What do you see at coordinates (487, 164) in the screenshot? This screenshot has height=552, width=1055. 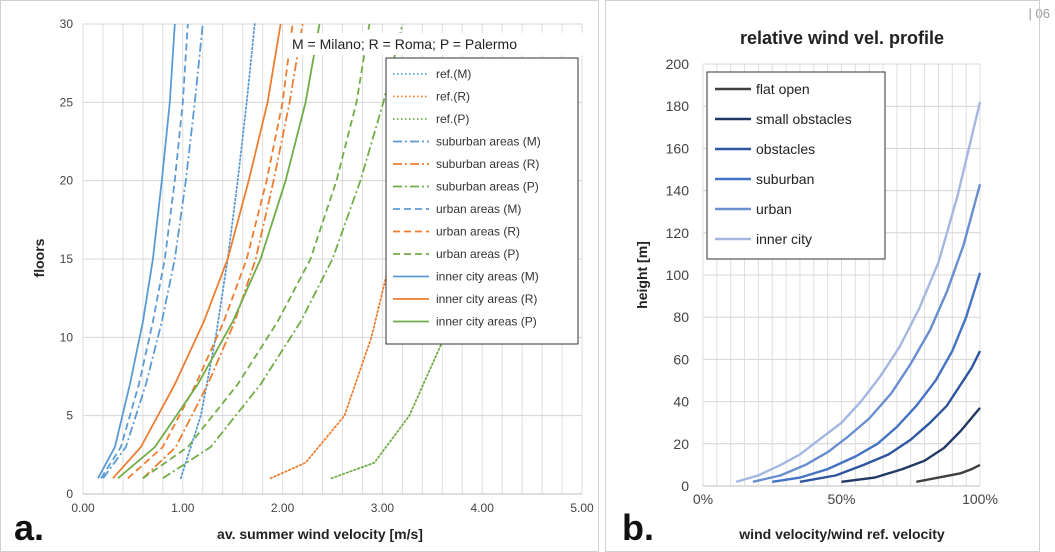 I see `legend-label: suburban areas (R)` at bounding box center [487, 164].